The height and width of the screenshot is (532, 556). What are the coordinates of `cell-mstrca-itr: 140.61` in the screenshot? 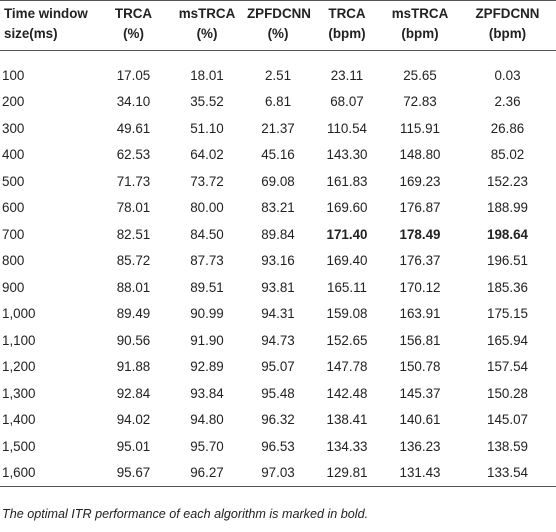 It's located at (420, 420).